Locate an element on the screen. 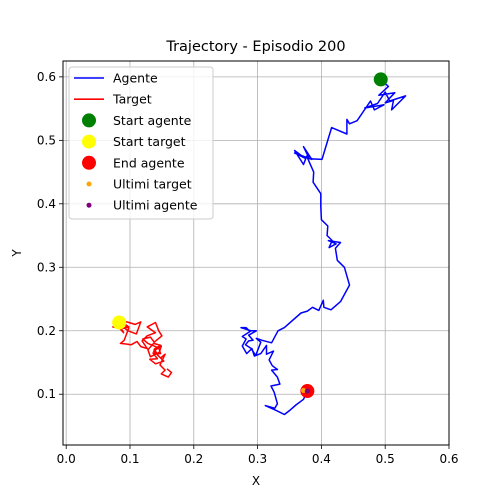 This screenshot has height=500, width=500. y-tick-label: 0.6 is located at coordinates (46, 77).